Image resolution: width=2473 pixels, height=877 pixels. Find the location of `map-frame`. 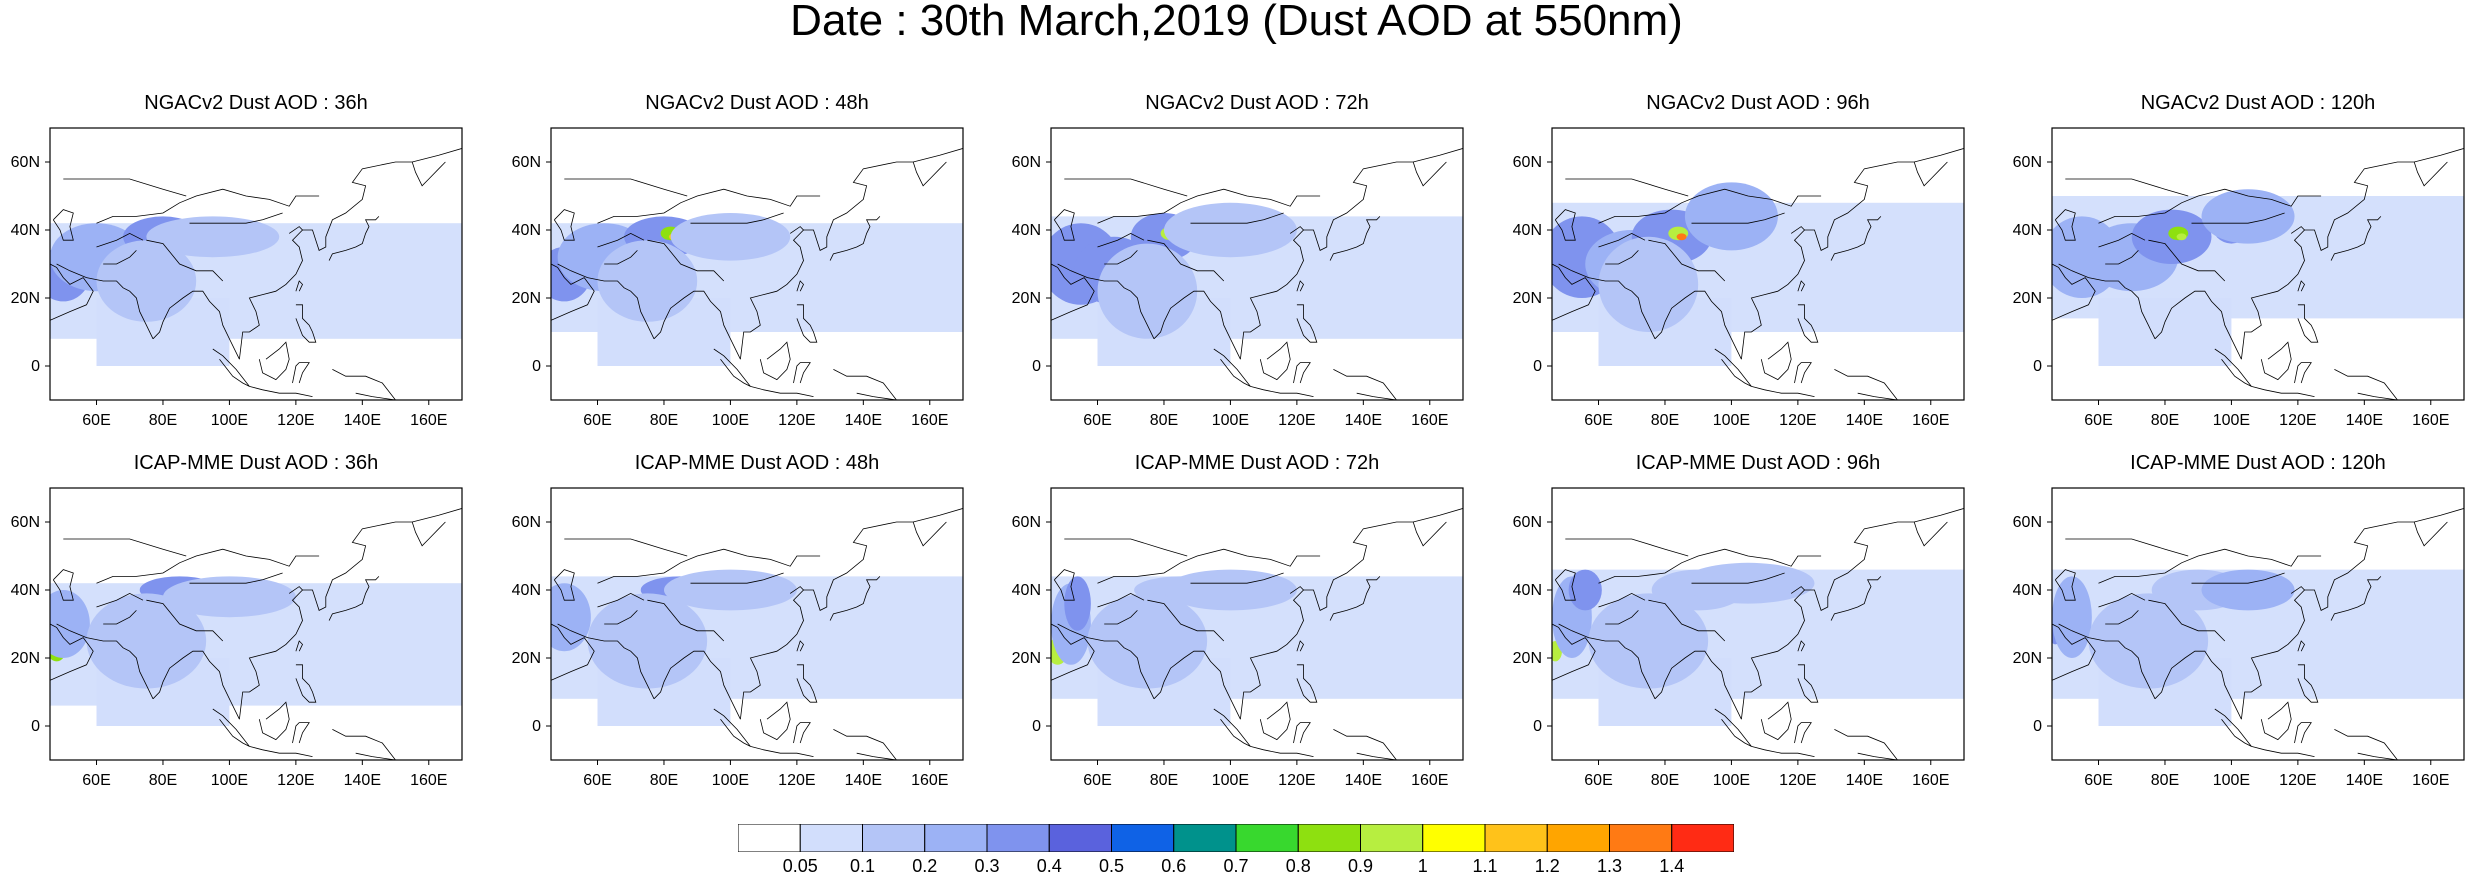

map-frame is located at coordinates (256, 264).